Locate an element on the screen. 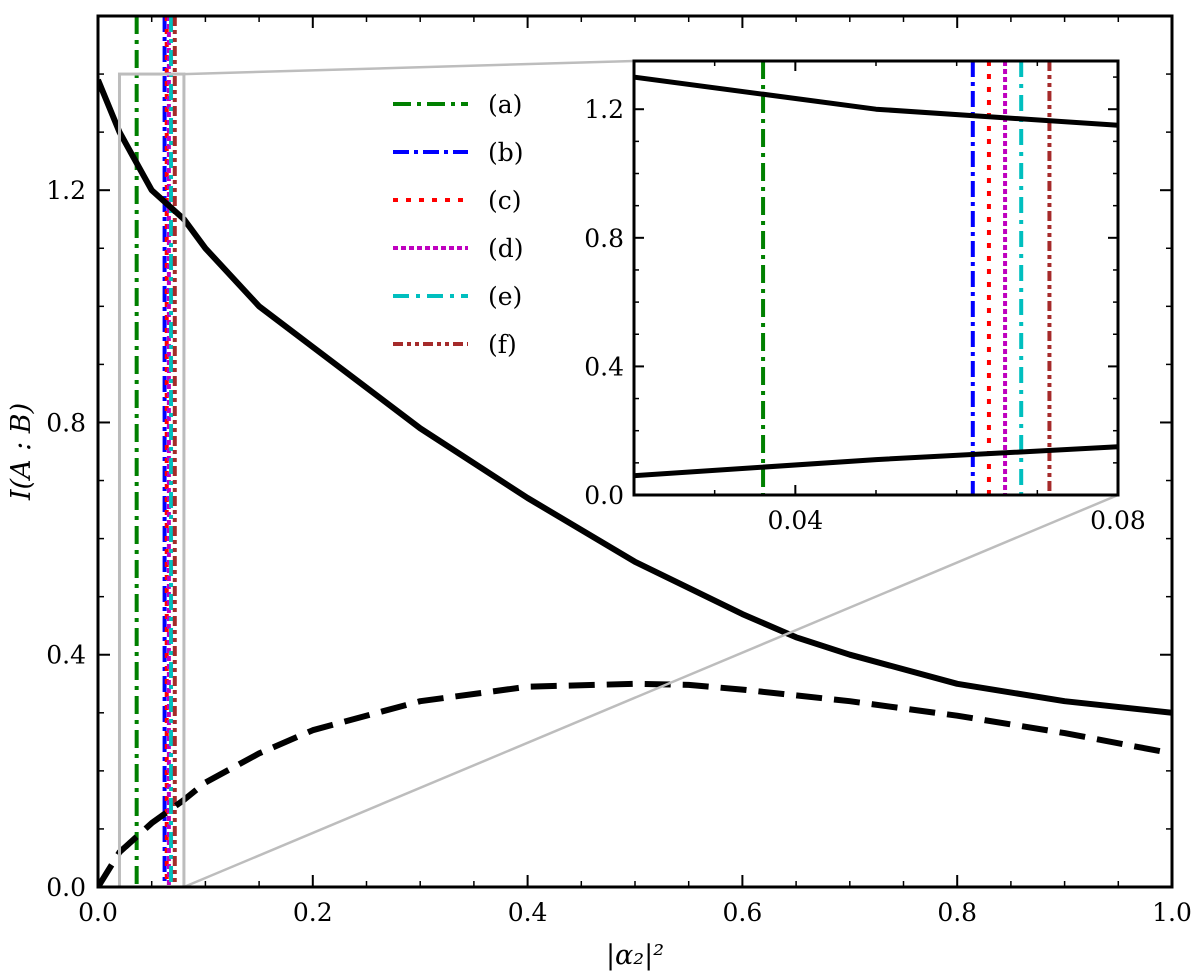 The width and height of the screenshot is (1196, 976). inset-x-tick-label: 0.08 is located at coordinates (1118, 520).